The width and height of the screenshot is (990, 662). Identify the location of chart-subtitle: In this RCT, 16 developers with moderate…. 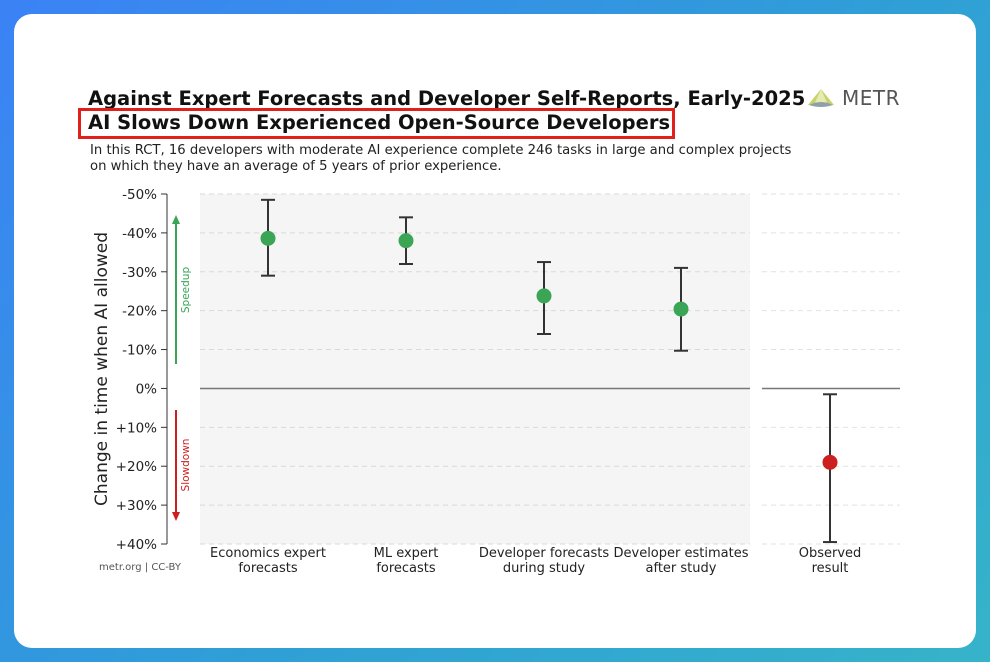
(441, 158).